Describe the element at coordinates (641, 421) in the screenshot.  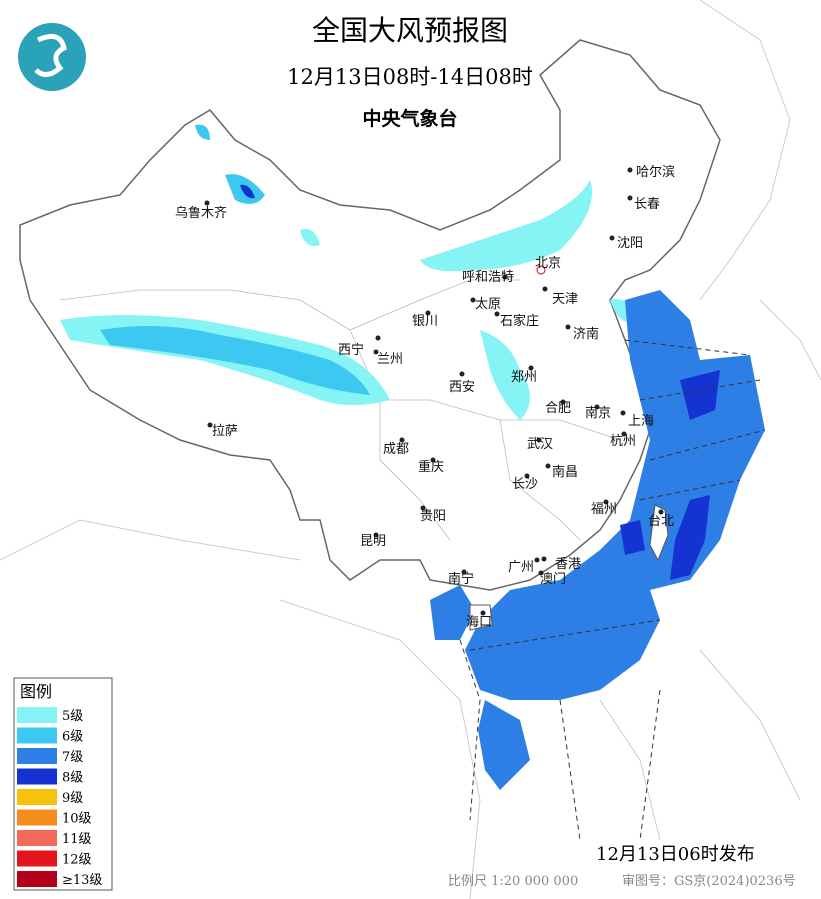
I see `city-label: 上海` at that location.